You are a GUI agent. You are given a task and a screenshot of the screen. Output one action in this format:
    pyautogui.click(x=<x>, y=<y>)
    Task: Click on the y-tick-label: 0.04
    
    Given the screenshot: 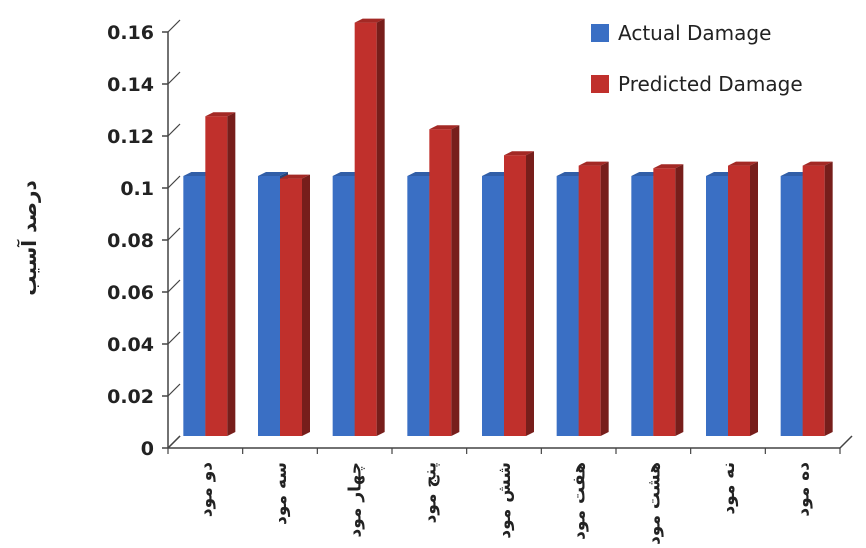 What is the action you would take?
    pyautogui.click(x=130, y=345)
    